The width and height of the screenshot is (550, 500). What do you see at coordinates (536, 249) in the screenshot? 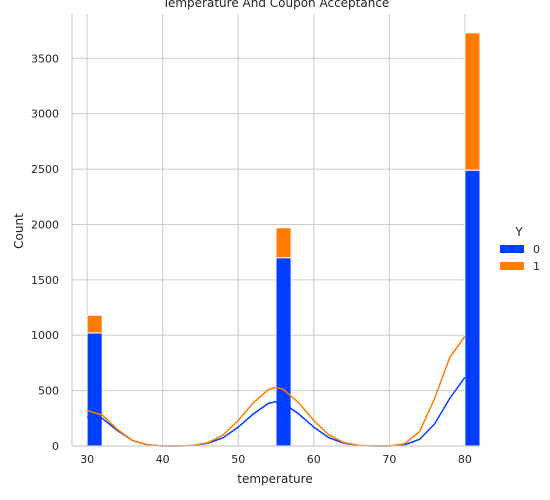
I see `legend-label-y0: 0` at bounding box center [536, 249].